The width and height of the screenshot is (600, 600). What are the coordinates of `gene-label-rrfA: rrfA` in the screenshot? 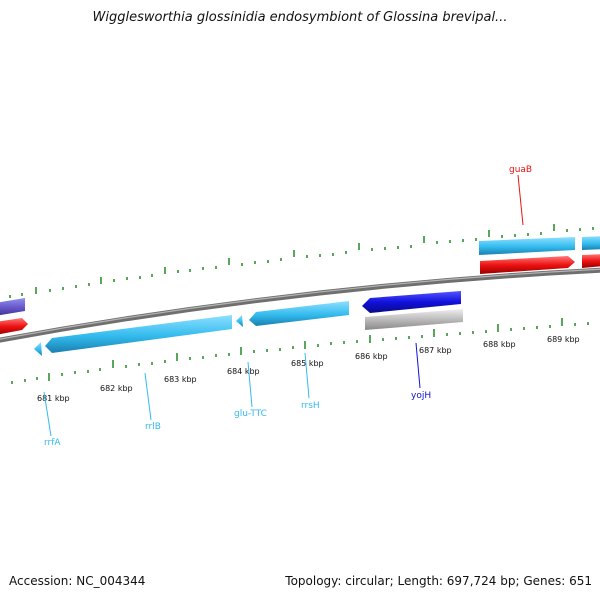 It's located at (52, 443).